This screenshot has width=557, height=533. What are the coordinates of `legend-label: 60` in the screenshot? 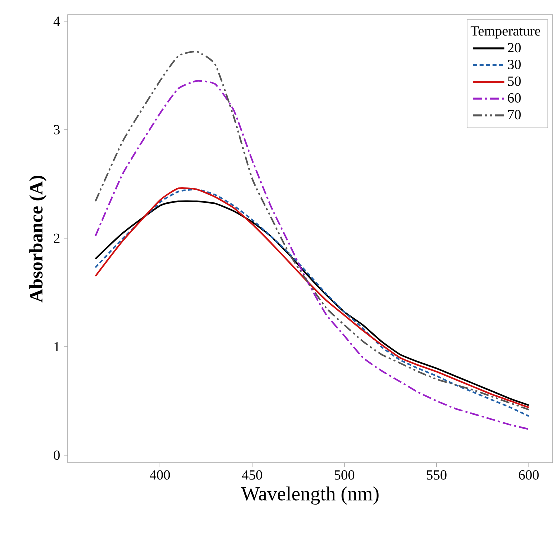 It's located at (514, 98).